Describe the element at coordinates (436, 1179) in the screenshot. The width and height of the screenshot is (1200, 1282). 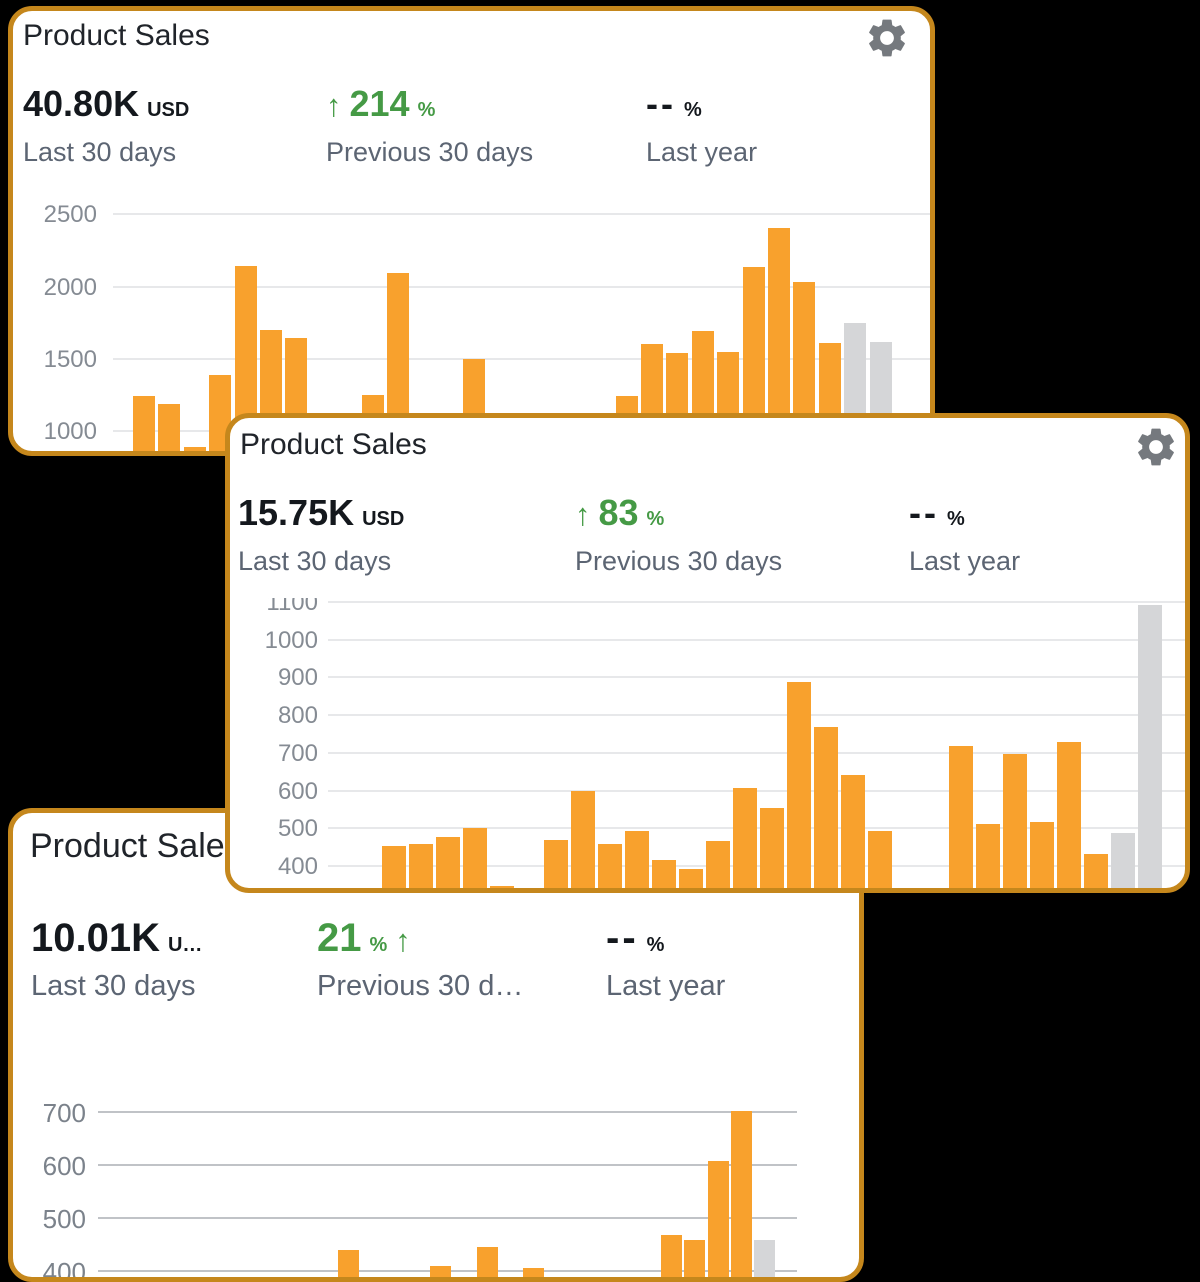
I see `sales-bar-chart: 400 500 600 700` at that location.